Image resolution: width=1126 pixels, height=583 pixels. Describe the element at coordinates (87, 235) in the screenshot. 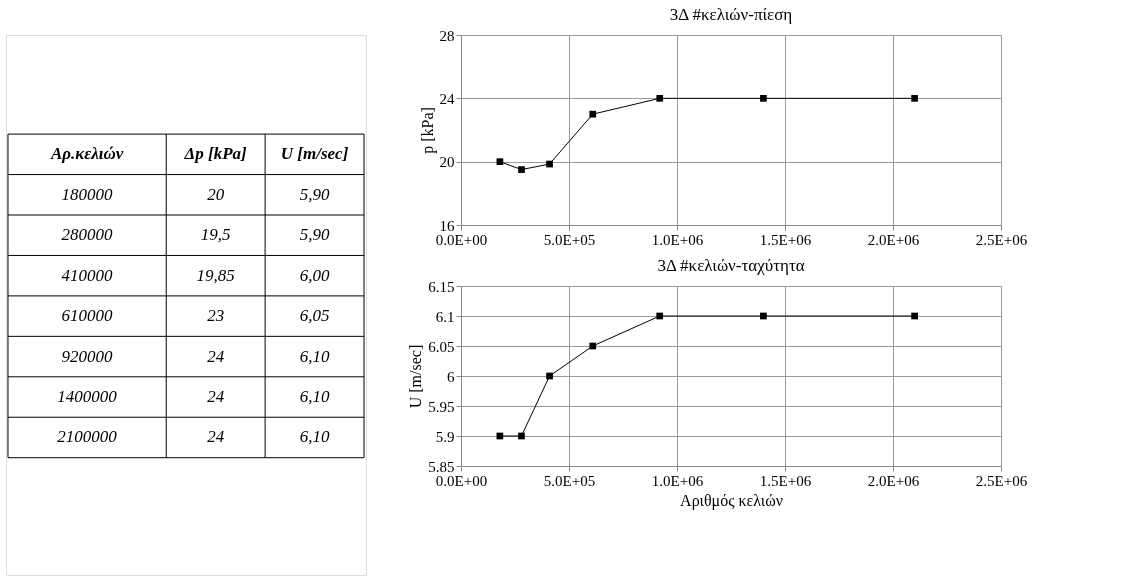

I see `text: 280000` at that location.